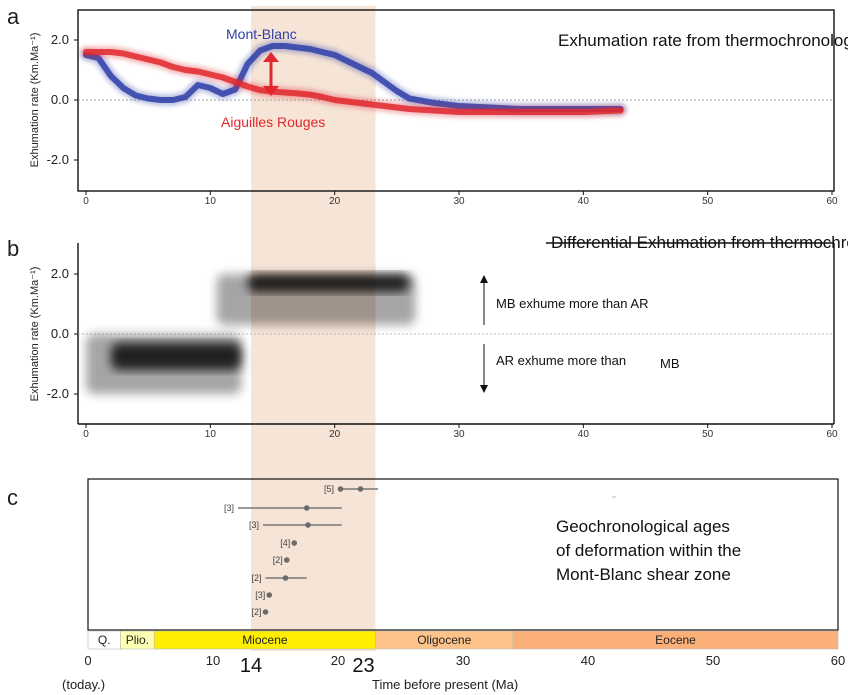 This screenshot has width=848, height=695. Describe the element at coordinates (335, 201) in the screenshot. I see `panel-a-xtick-label: 20` at that location.